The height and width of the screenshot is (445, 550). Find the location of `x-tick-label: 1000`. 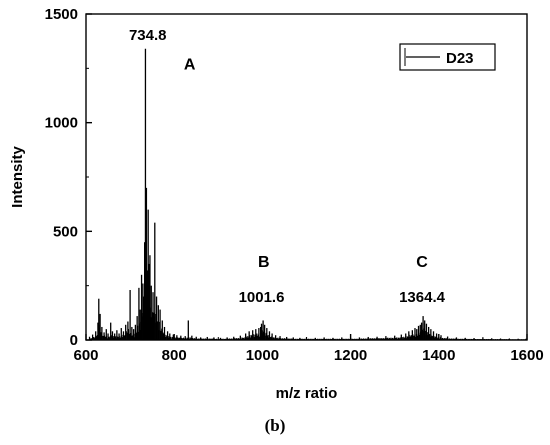

x-tick-label: 1000 is located at coordinates (262, 355).